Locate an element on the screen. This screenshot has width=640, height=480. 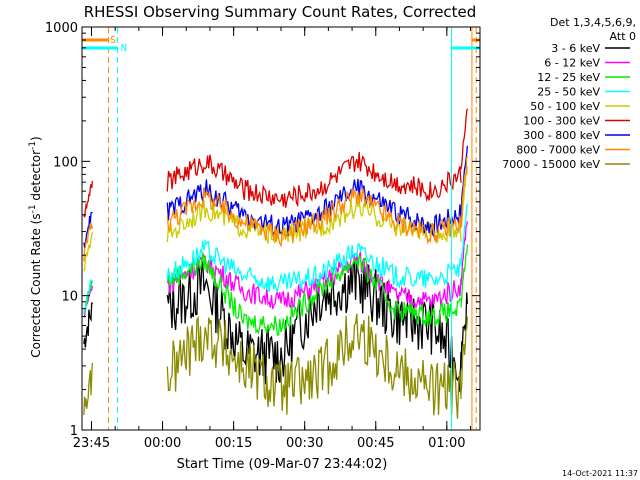
x-tick-label: 01:00 is located at coordinates (446, 443).